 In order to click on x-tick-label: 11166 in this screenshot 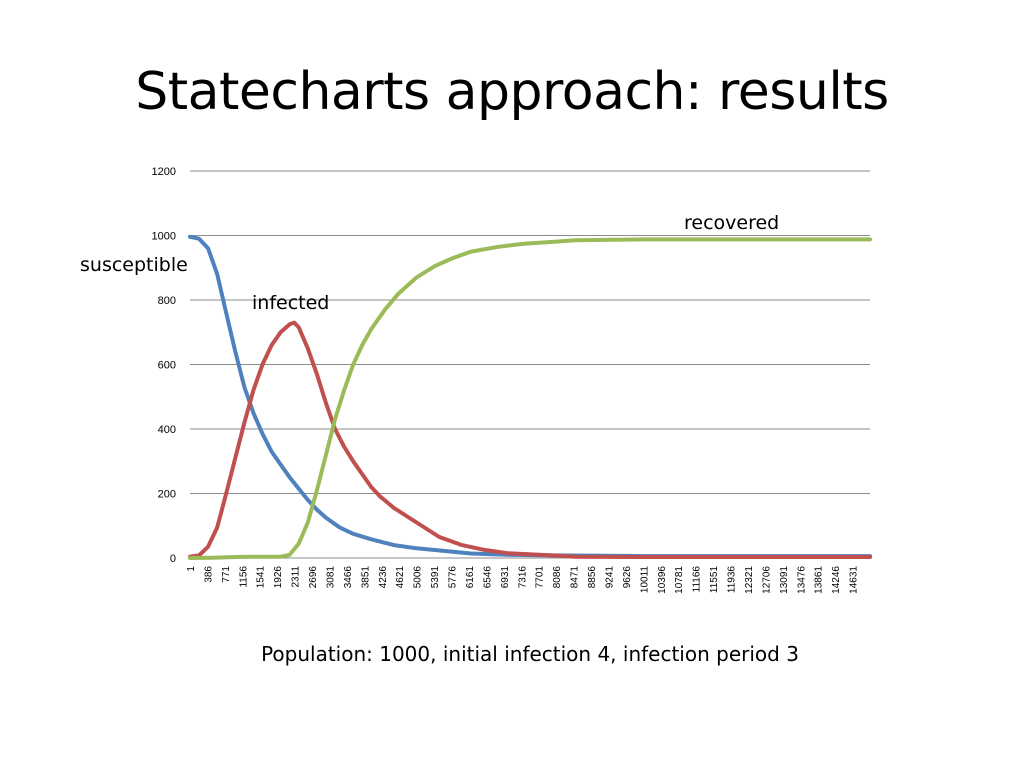, I will do `click(697, 579)`.